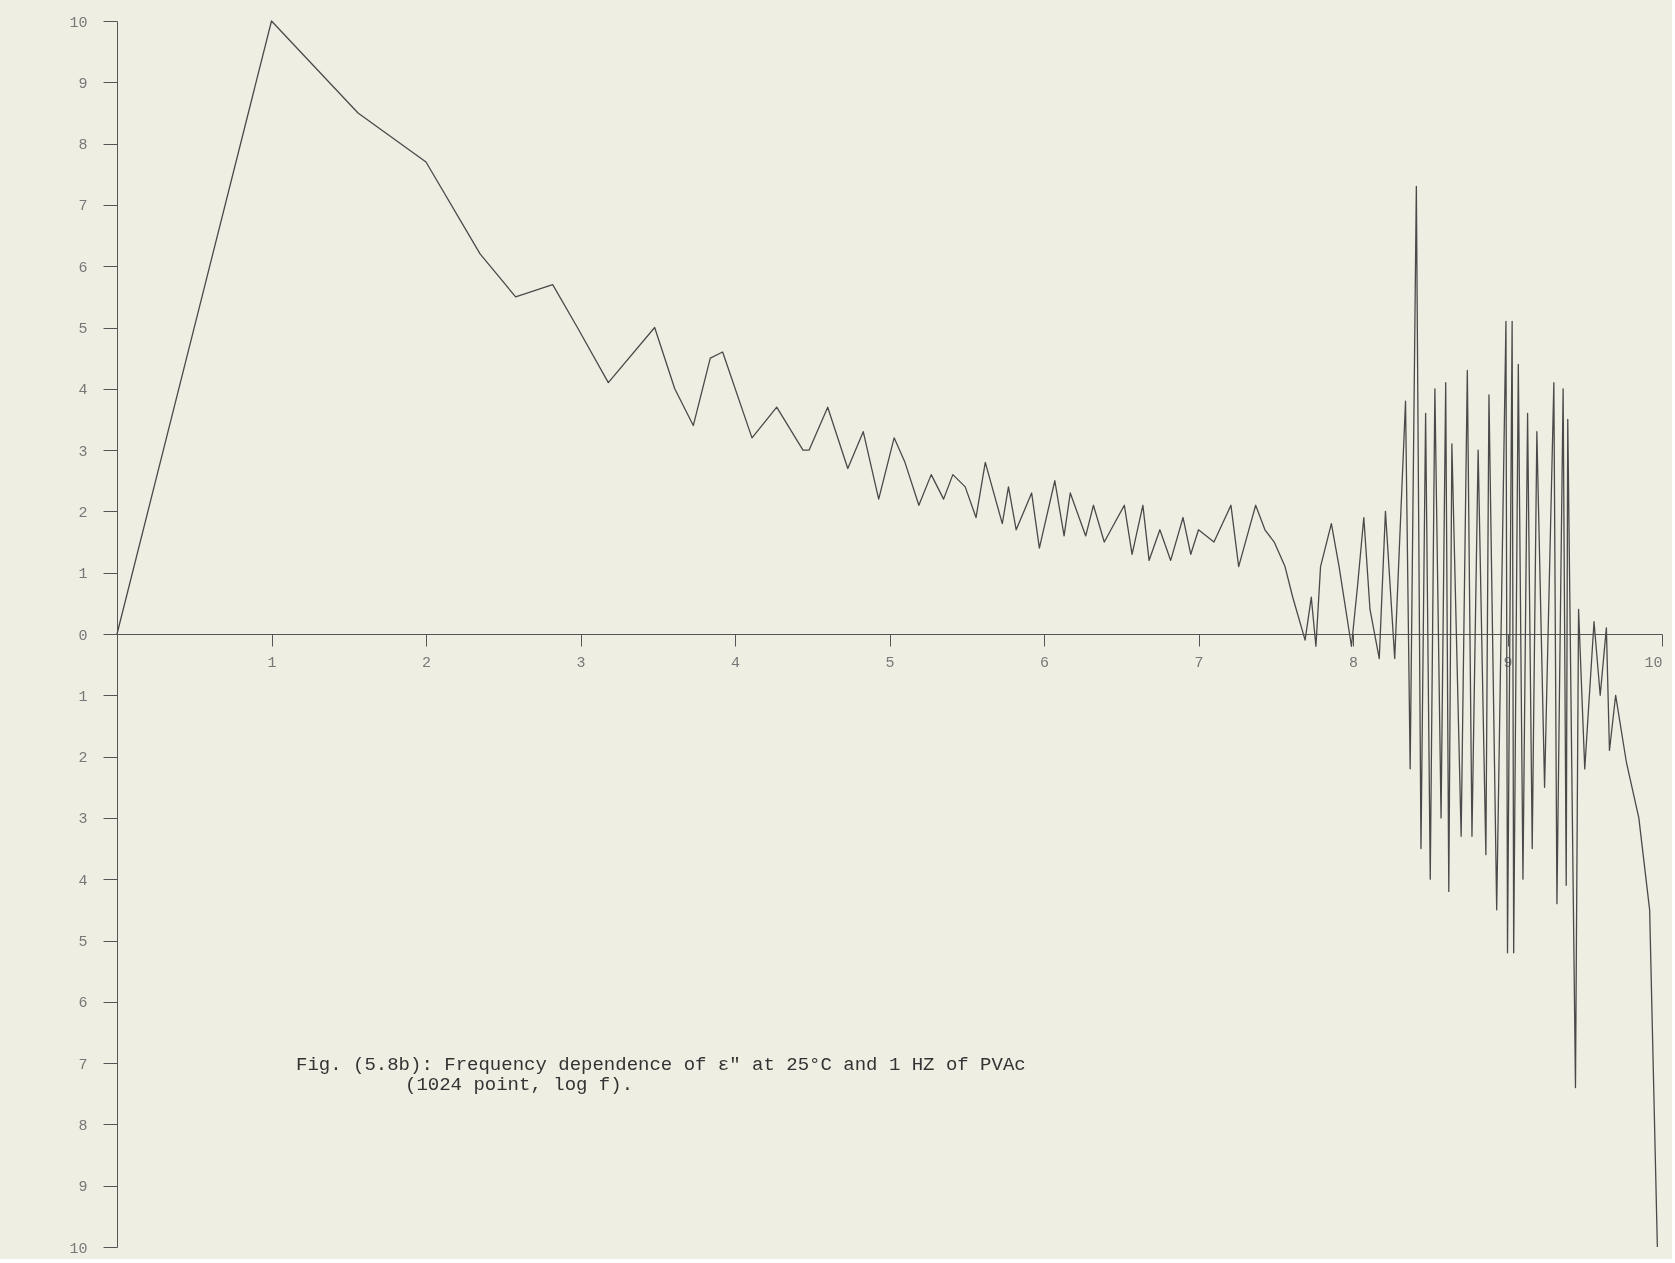 The image size is (1675, 1263). I want to click on x-tick-label: 3, so click(581, 663).